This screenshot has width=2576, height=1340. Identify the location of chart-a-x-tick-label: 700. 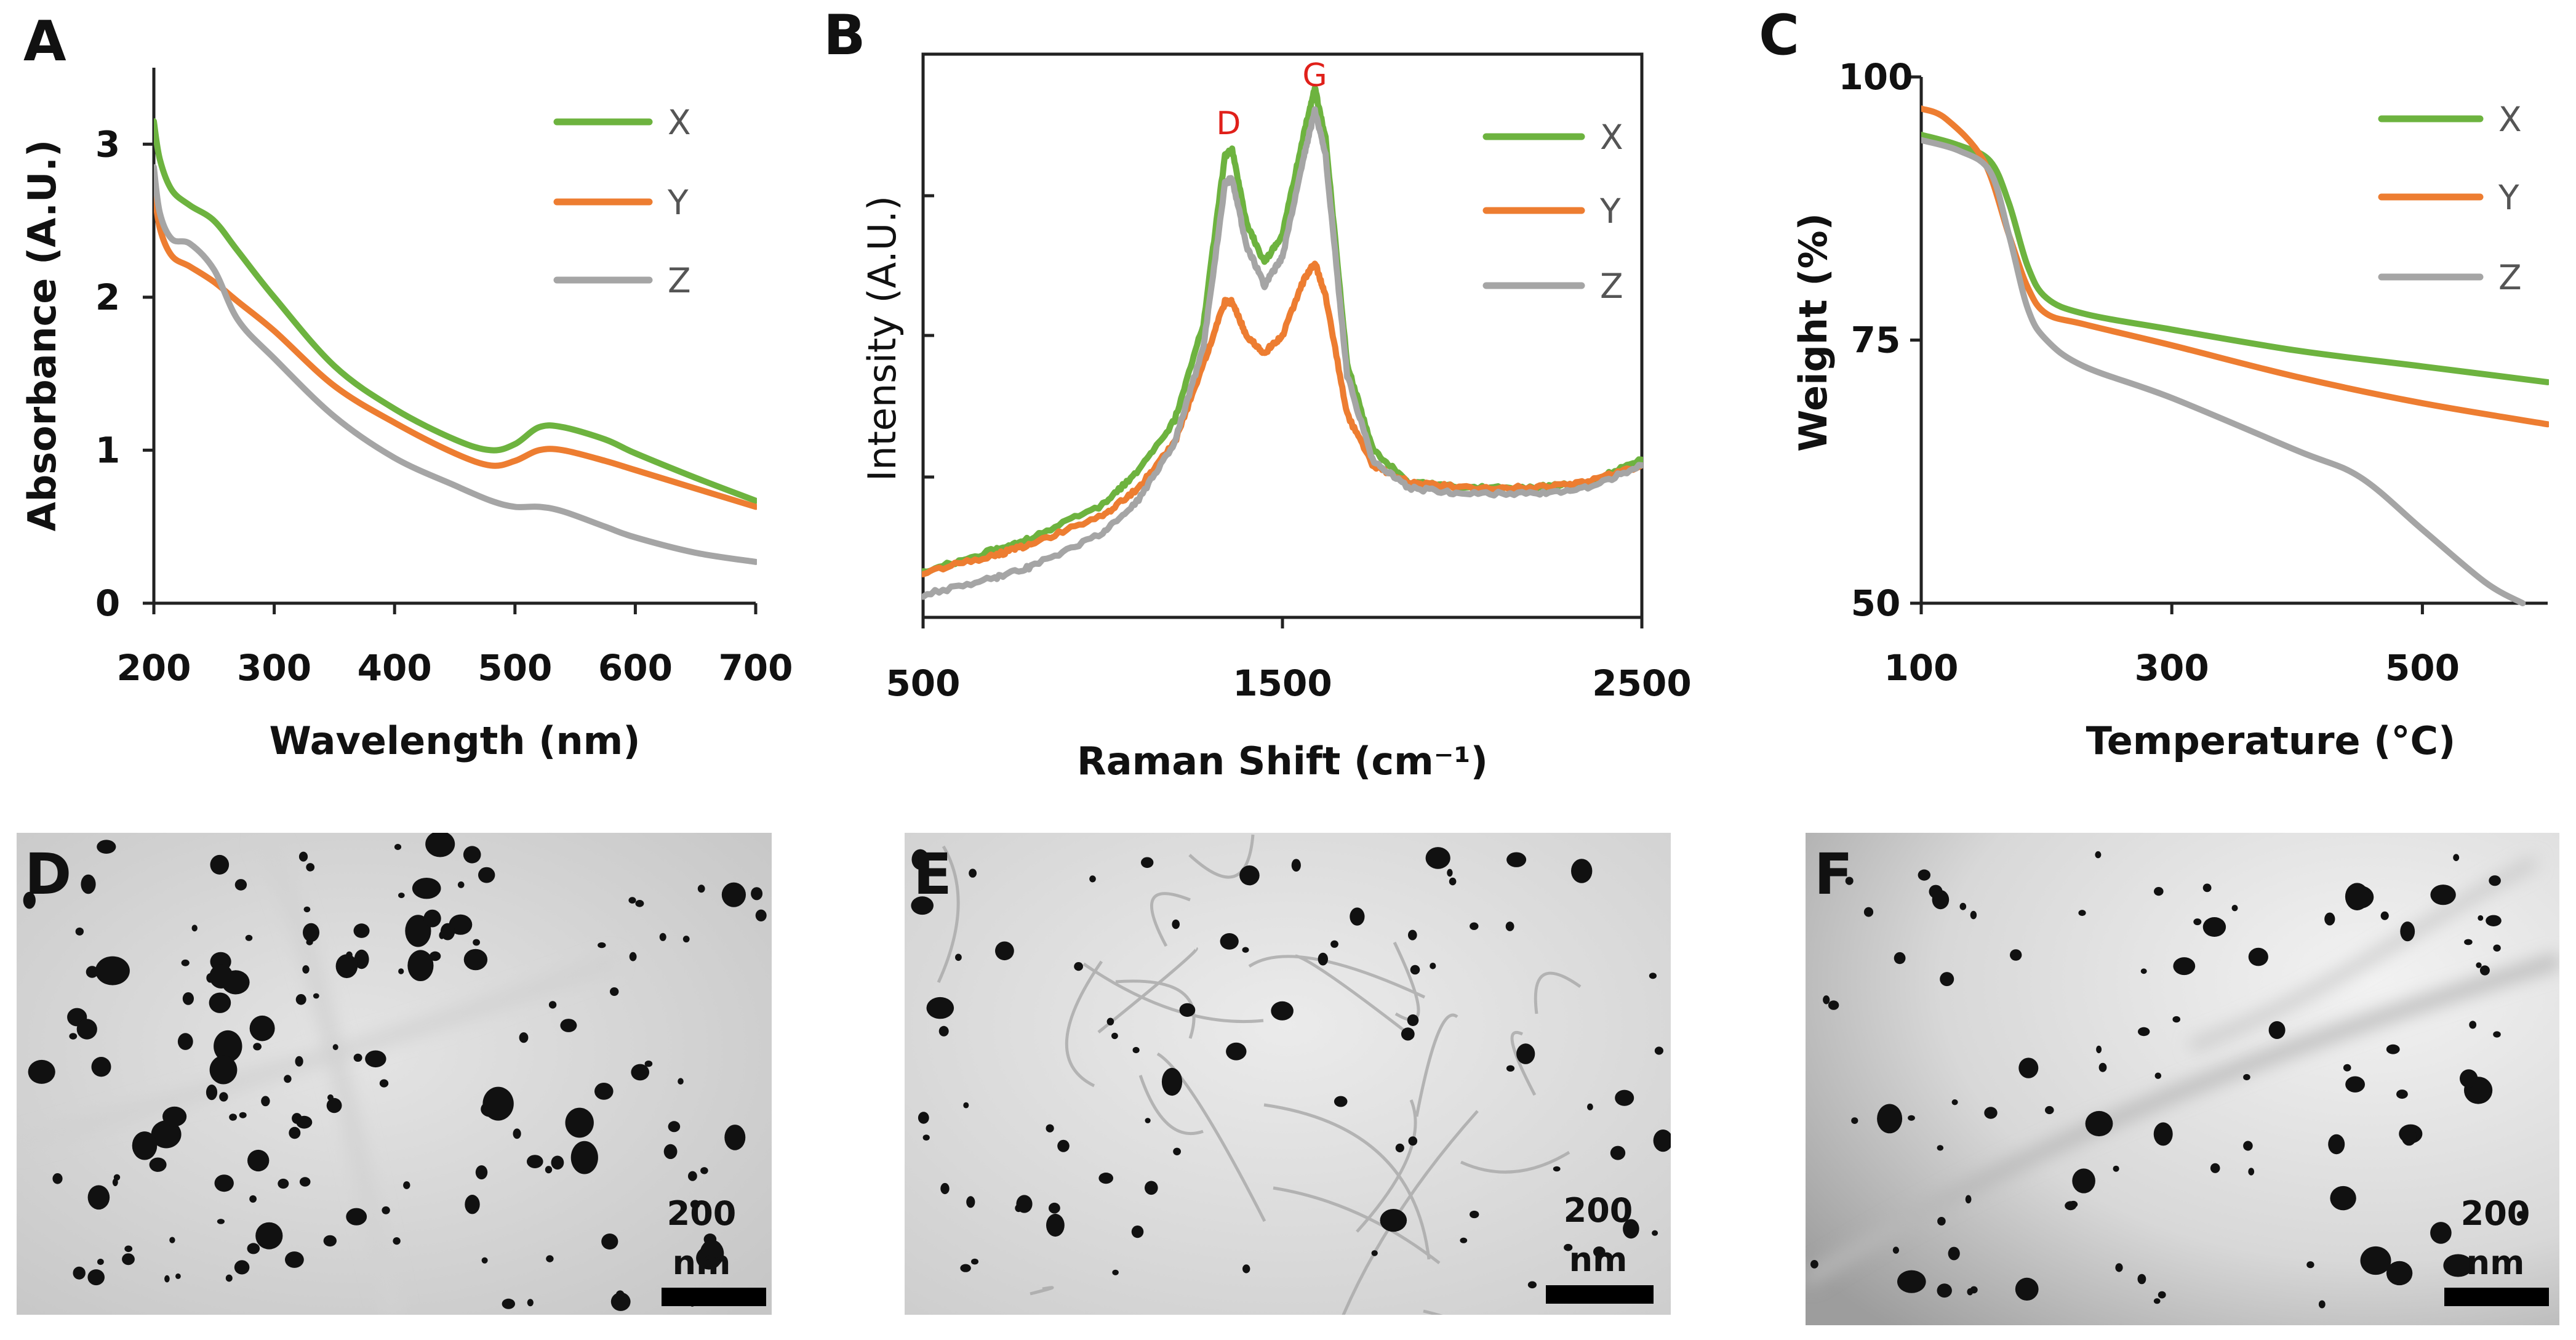
(755, 668).